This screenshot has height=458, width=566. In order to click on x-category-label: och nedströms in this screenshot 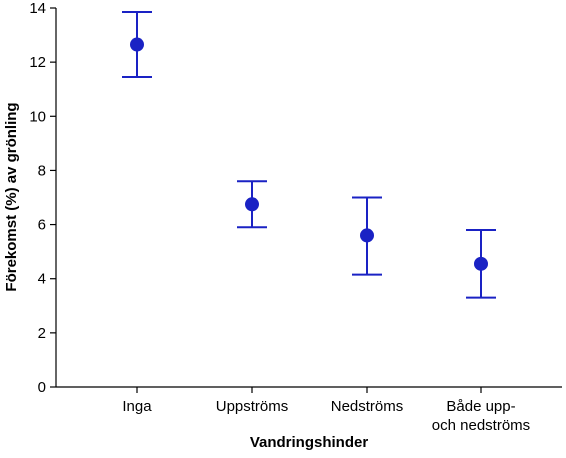, I will do `click(481, 425)`.